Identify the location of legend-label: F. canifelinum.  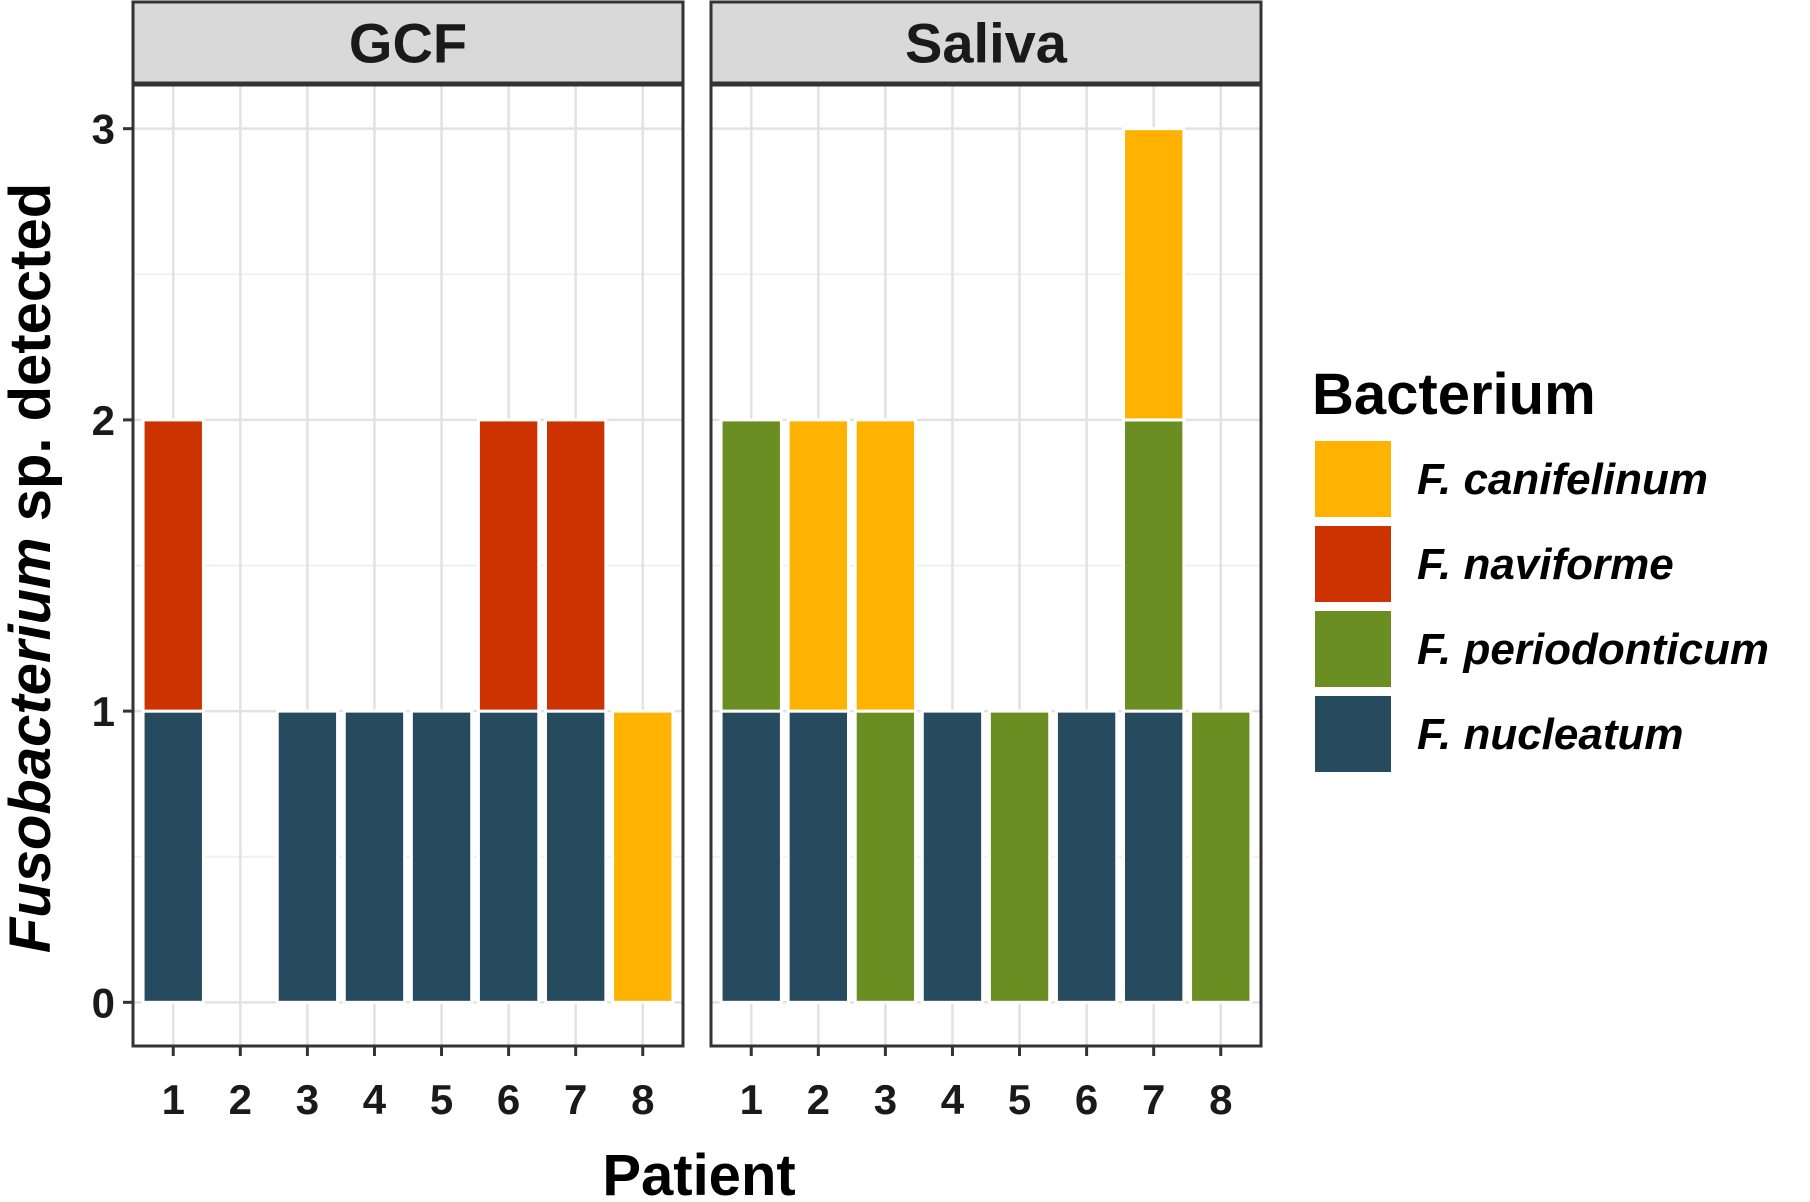
(1562, 479).